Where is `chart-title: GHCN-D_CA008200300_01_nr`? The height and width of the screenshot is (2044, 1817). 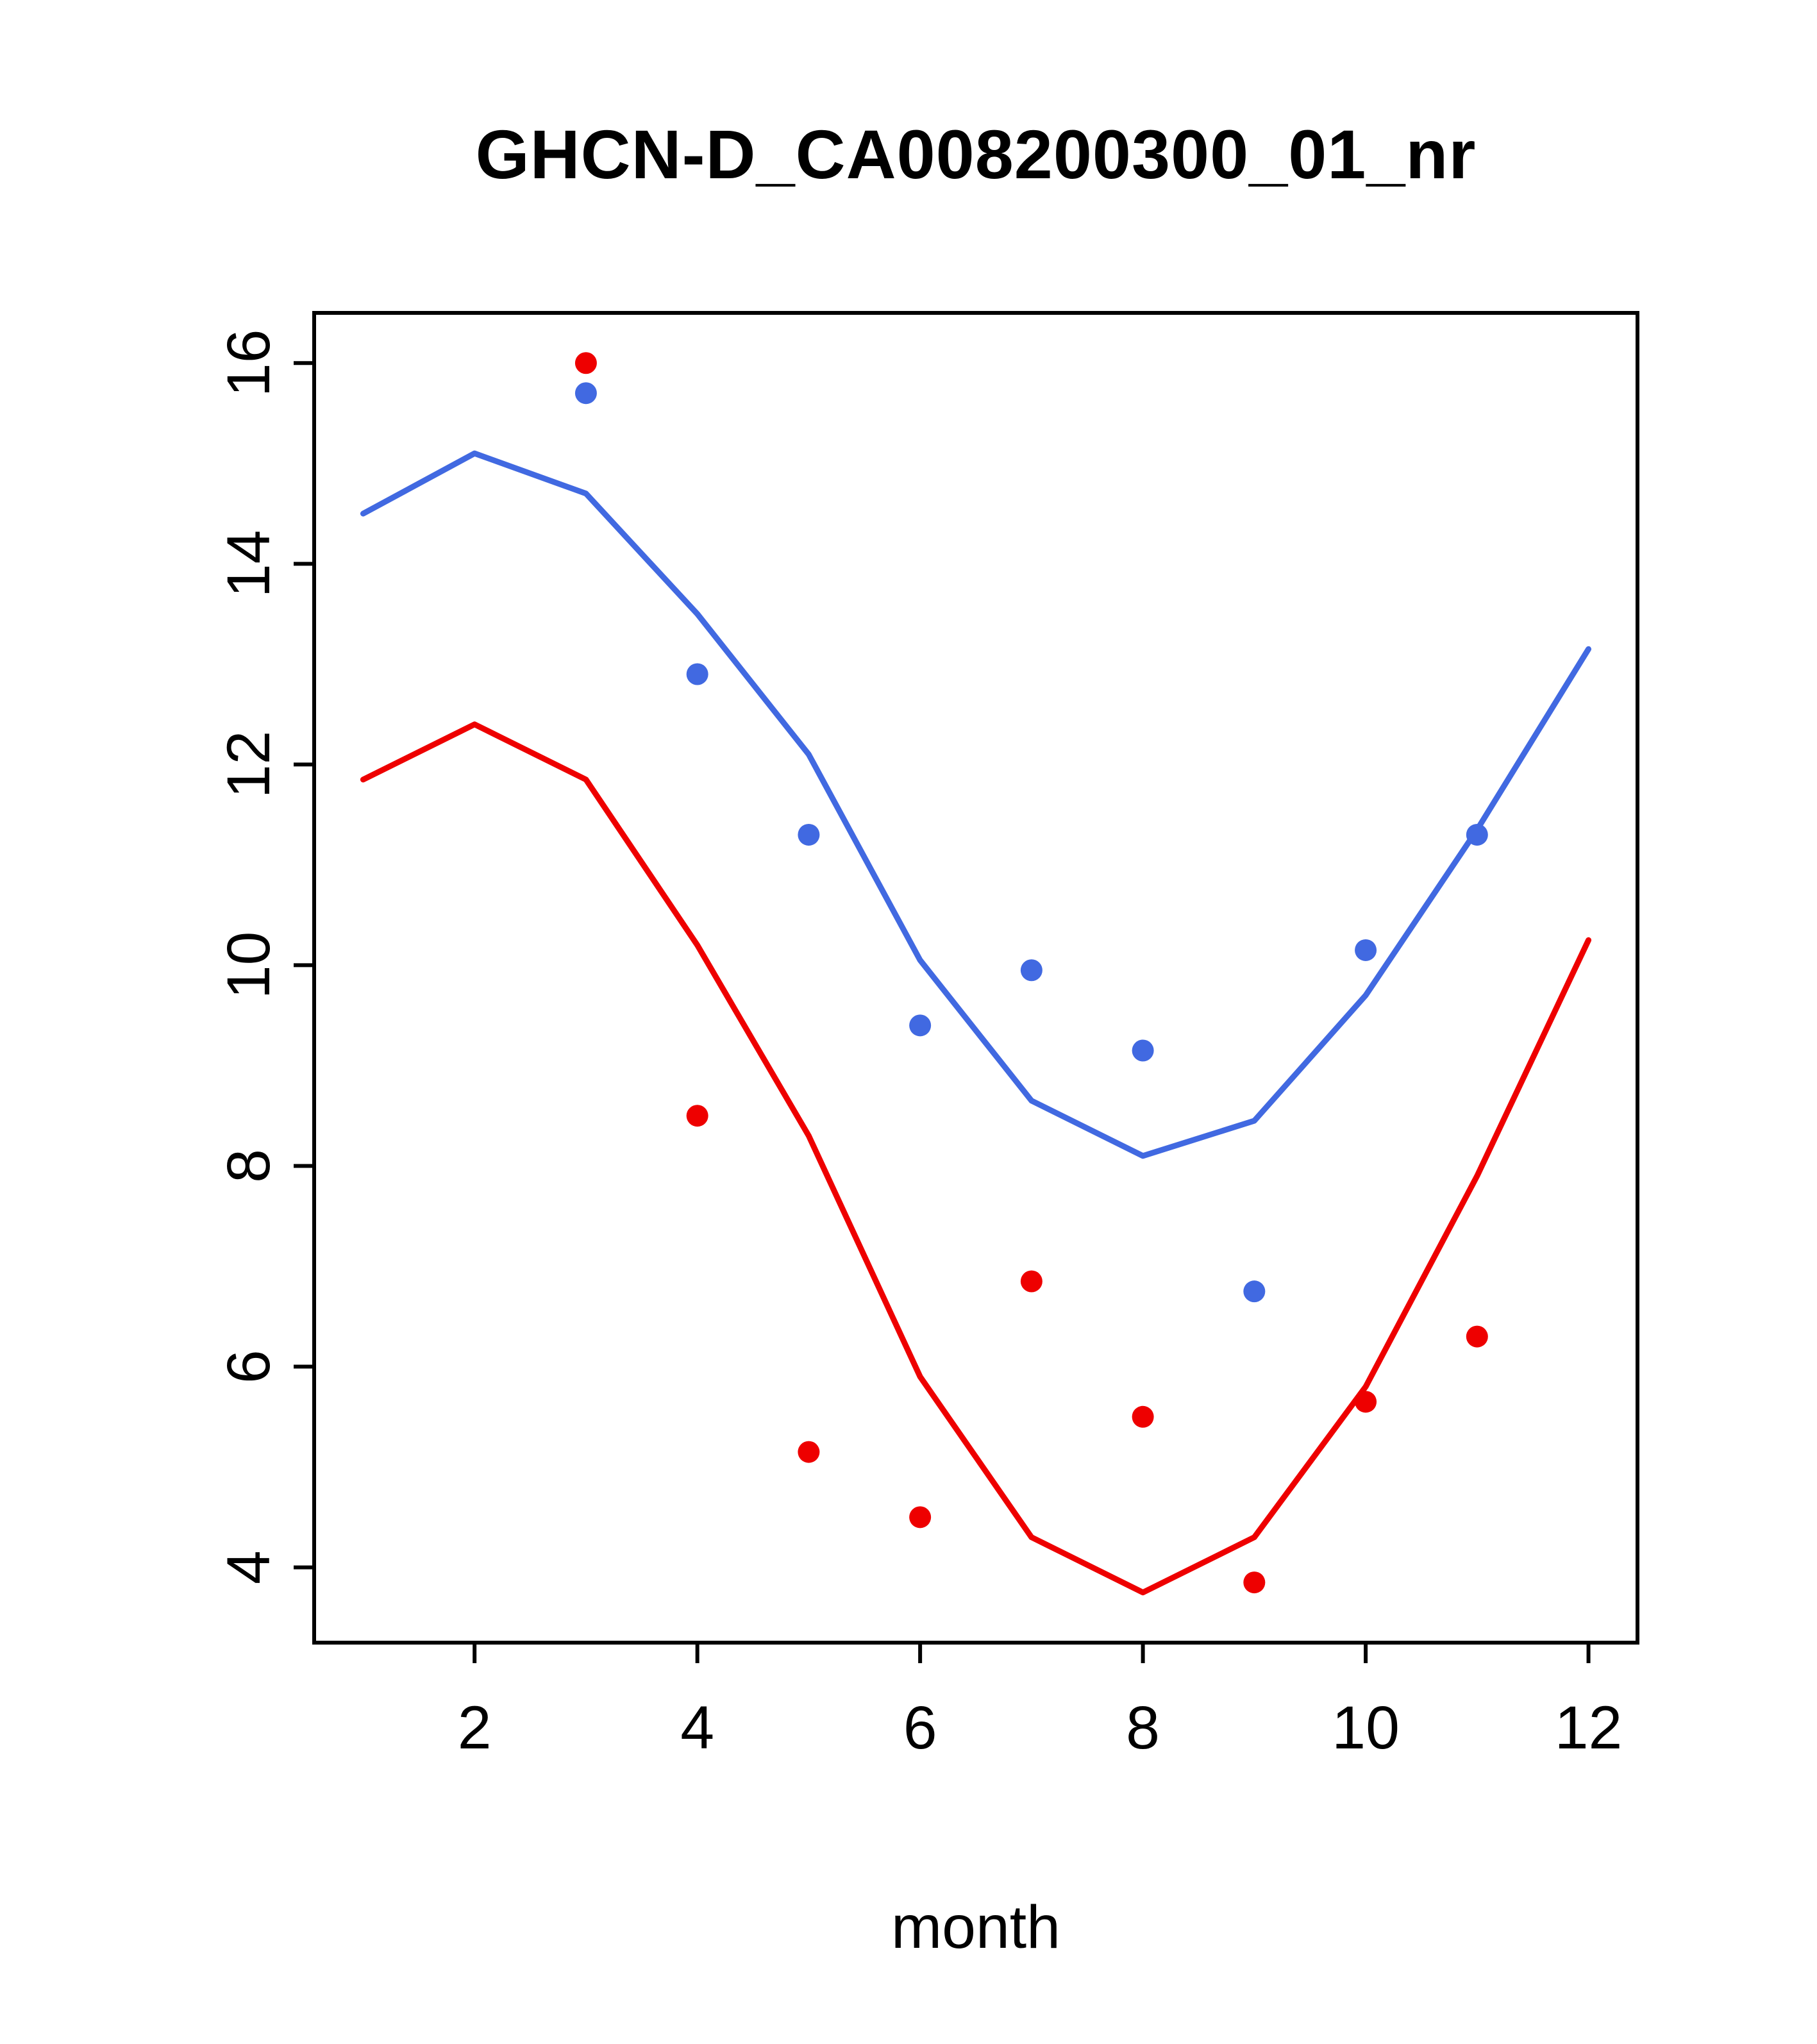 chart-title: GHCN-D_CA008200300_01_nr is located at coordinates (976, 154).